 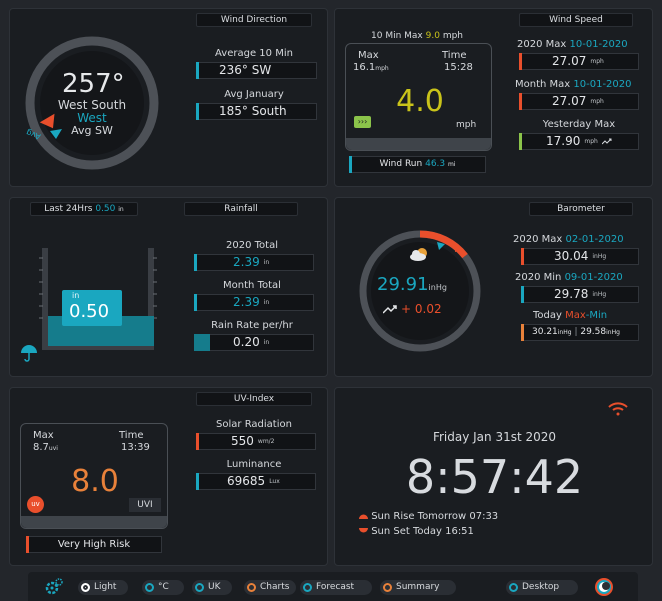 What do you see at coordinates (579, 124) in the screenshot?
I see `wind-yesterday-label: Yesterday Max` at bounding box center [579, 124].